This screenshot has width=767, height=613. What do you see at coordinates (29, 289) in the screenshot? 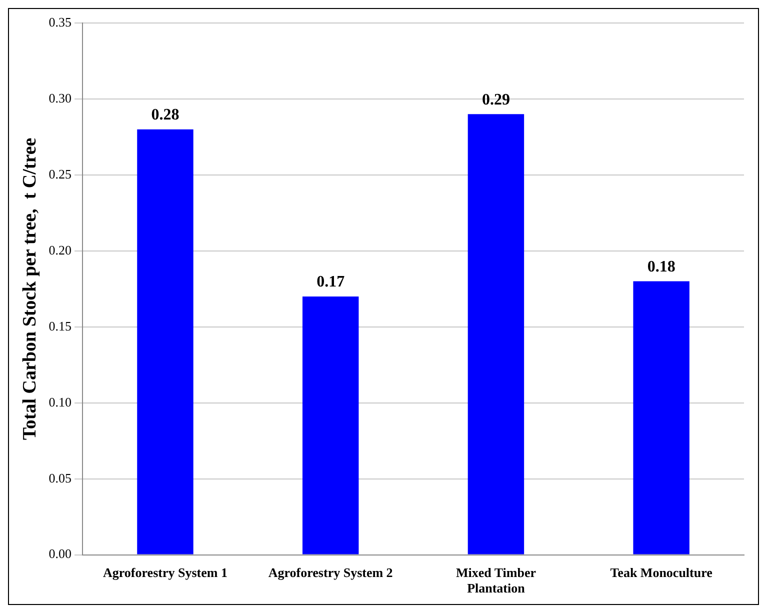
I see `y-axis-title: Total Carbon Stock per tree, t C/tree` at bounding box center [29, 289].